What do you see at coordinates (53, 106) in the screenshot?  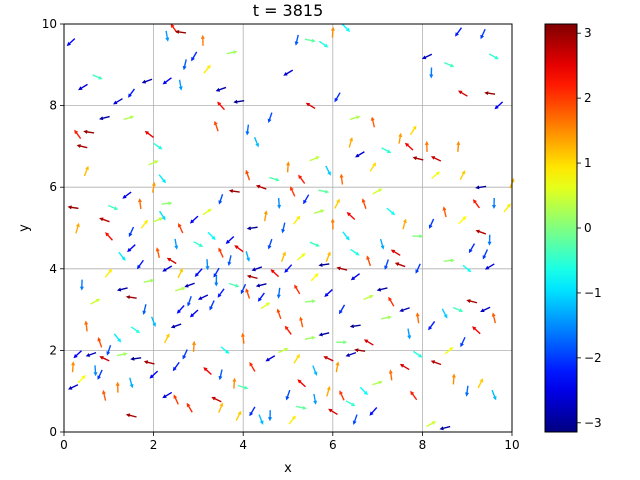 I see `y-tick-label: 8` at bounding box center [53, 106].